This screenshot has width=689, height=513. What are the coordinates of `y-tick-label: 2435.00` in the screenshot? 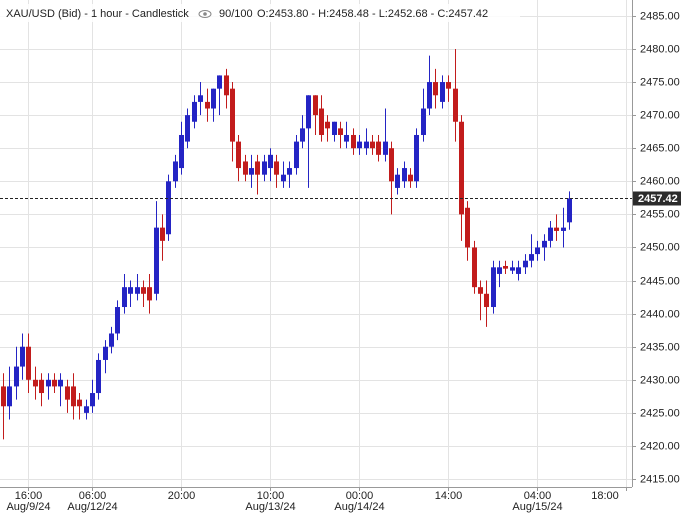 It's located at (660, 347).